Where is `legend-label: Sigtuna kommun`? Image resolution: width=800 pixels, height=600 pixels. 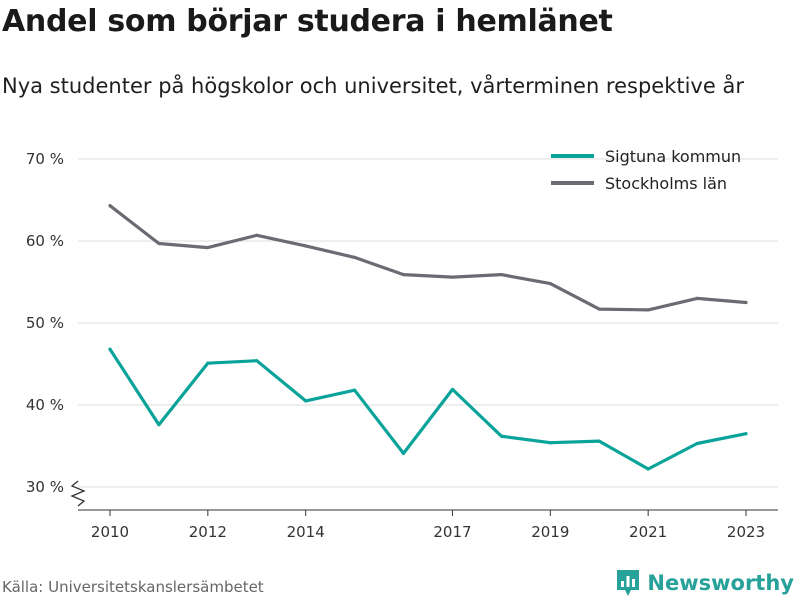
legend-label: Sigtuna kommun is located at coordinates (673, 156).